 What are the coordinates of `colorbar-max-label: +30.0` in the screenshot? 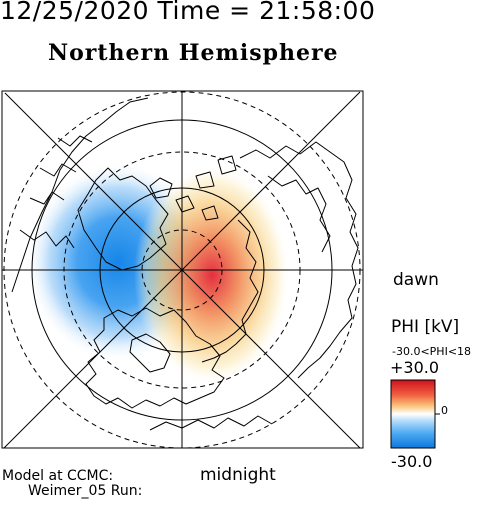 It's located at (415, 367).